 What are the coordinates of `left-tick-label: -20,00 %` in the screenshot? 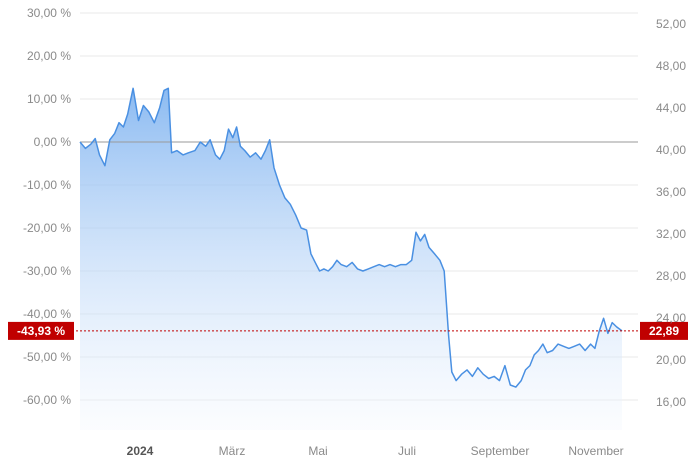 It's located at (47, 228).